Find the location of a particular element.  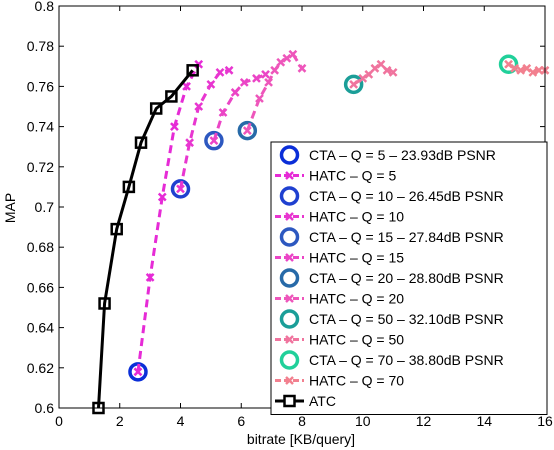

y-tick-label: 0.66 is located at coordinates (40, 287).